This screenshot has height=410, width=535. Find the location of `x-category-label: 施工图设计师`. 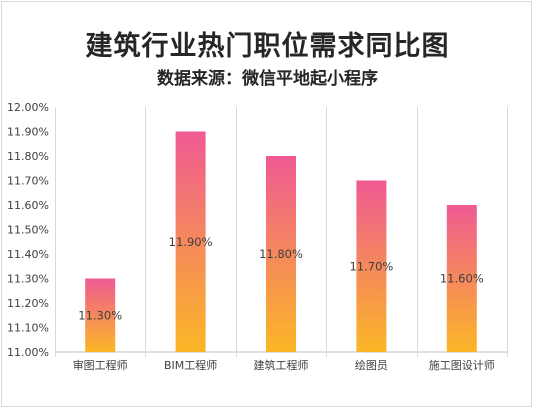

x-category-label: 施工图设计师 is located at coordinates (462, 365).